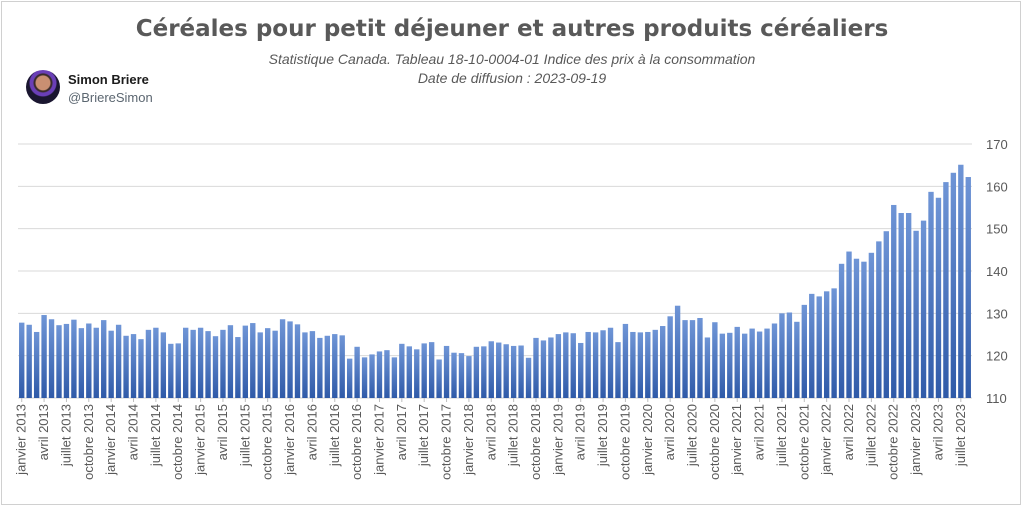  Describe the element at coordinates (200, 440) in the screenshot. I see `x-tick-label: janvier 2015` at that location.